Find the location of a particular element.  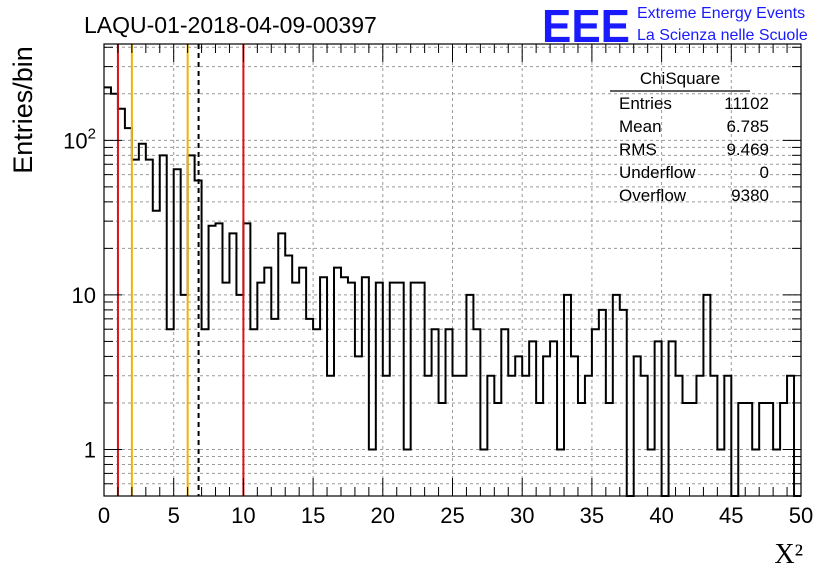

x-tick-label: 10 is located at coordinates (243, 515).